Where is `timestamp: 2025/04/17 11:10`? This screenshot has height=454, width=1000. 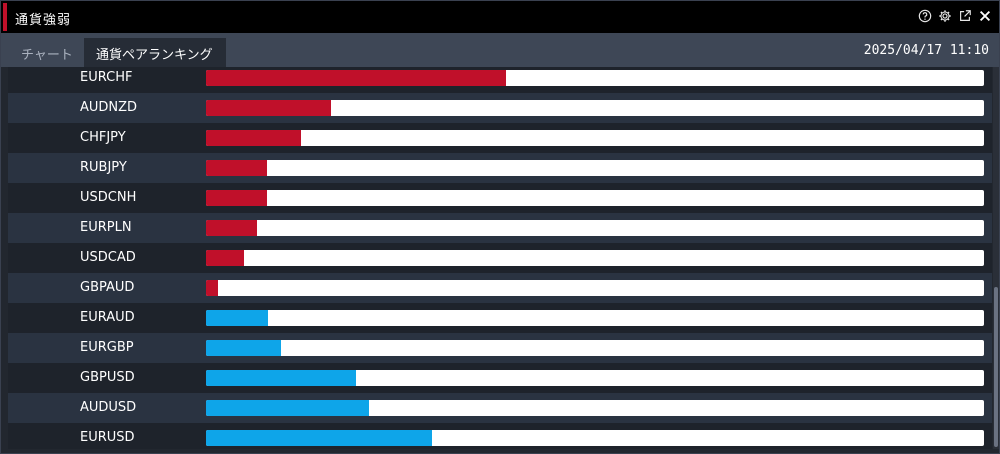 timestamp: 2025/04/17 11:10 is located at coordinates (926, 50).